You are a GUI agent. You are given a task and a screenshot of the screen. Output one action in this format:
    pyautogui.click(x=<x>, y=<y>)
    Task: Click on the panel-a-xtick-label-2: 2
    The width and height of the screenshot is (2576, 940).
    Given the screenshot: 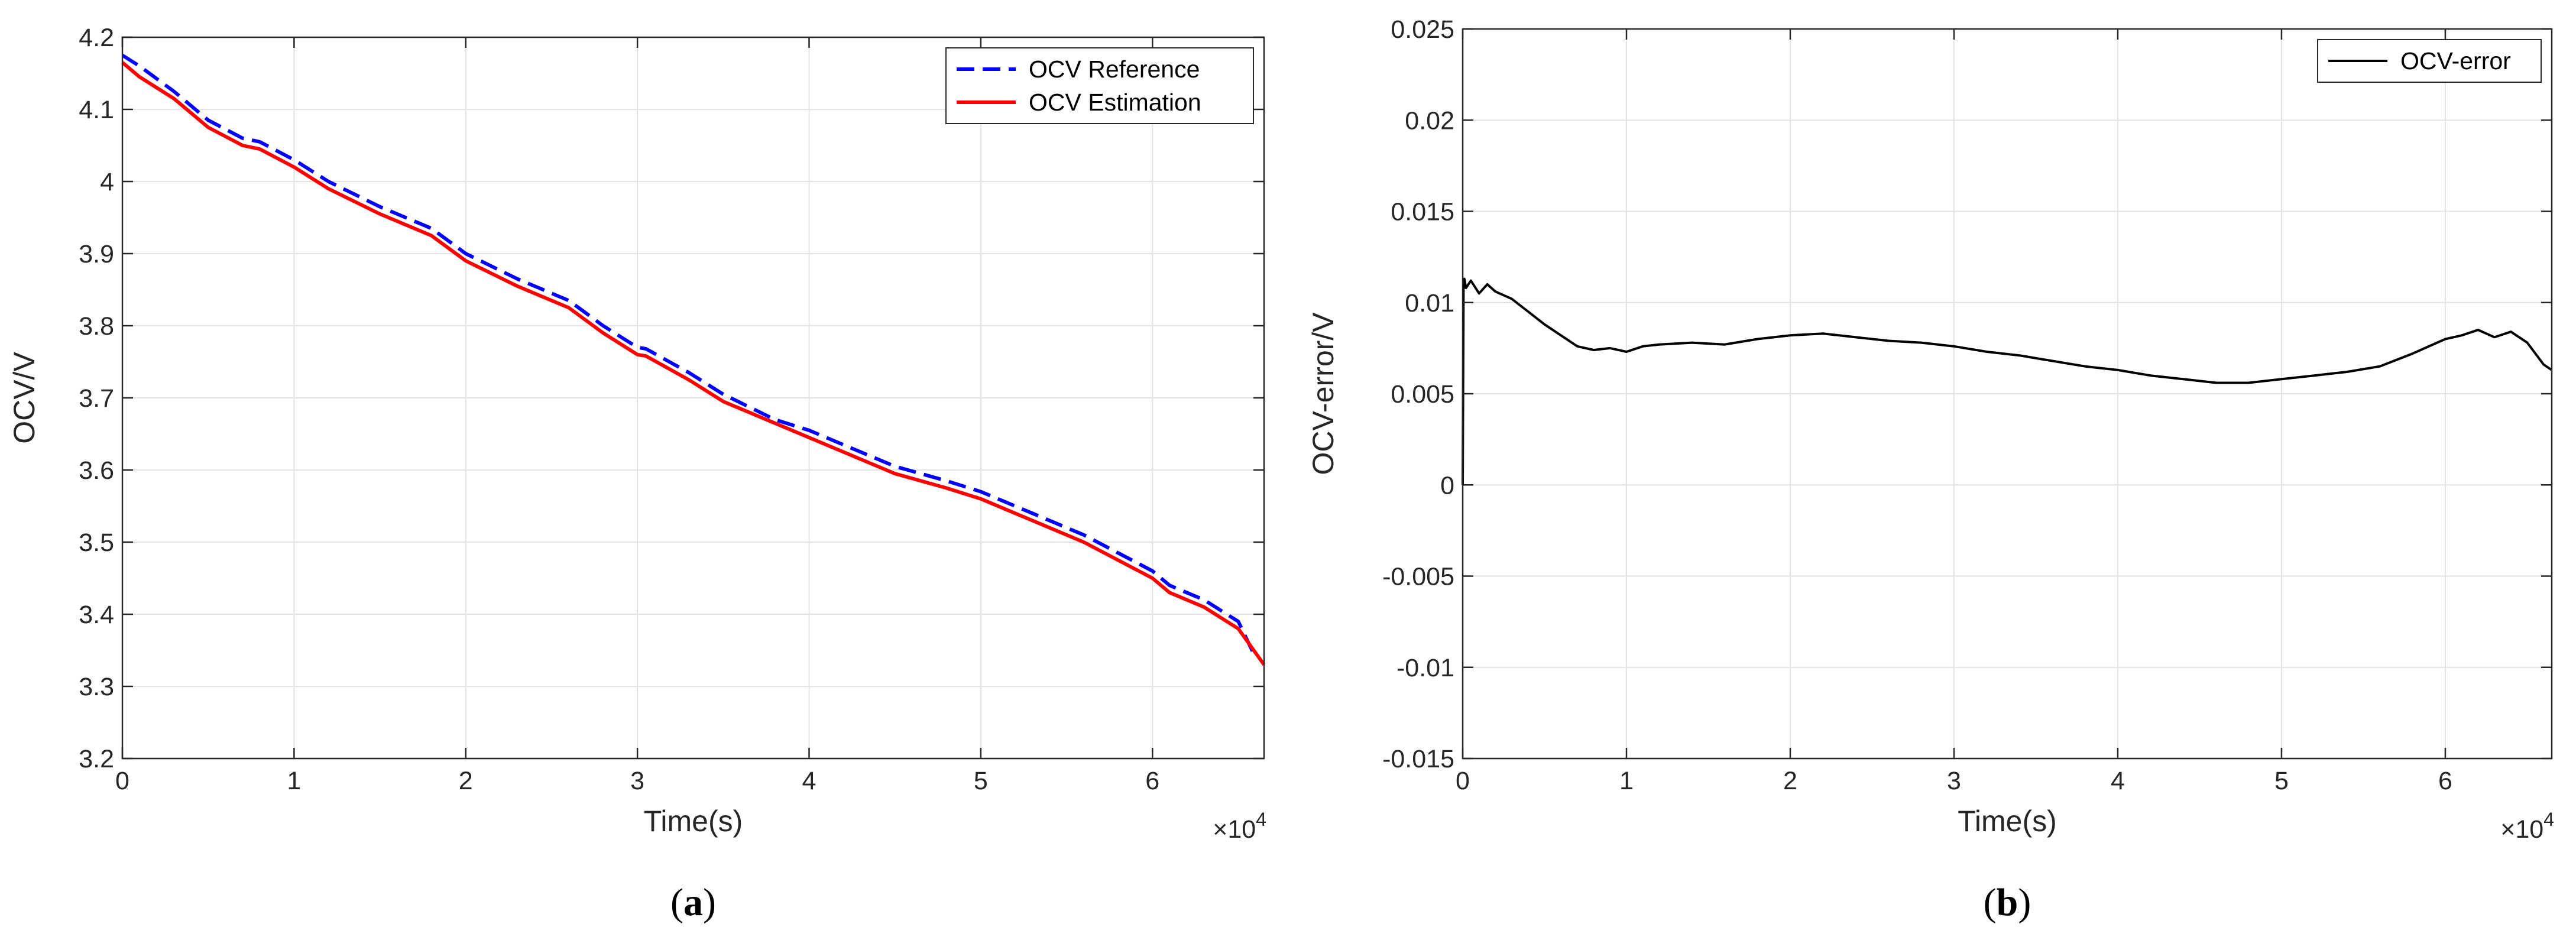 What is the action you would take?
    pyautogui.click(x=466, y=781)
    